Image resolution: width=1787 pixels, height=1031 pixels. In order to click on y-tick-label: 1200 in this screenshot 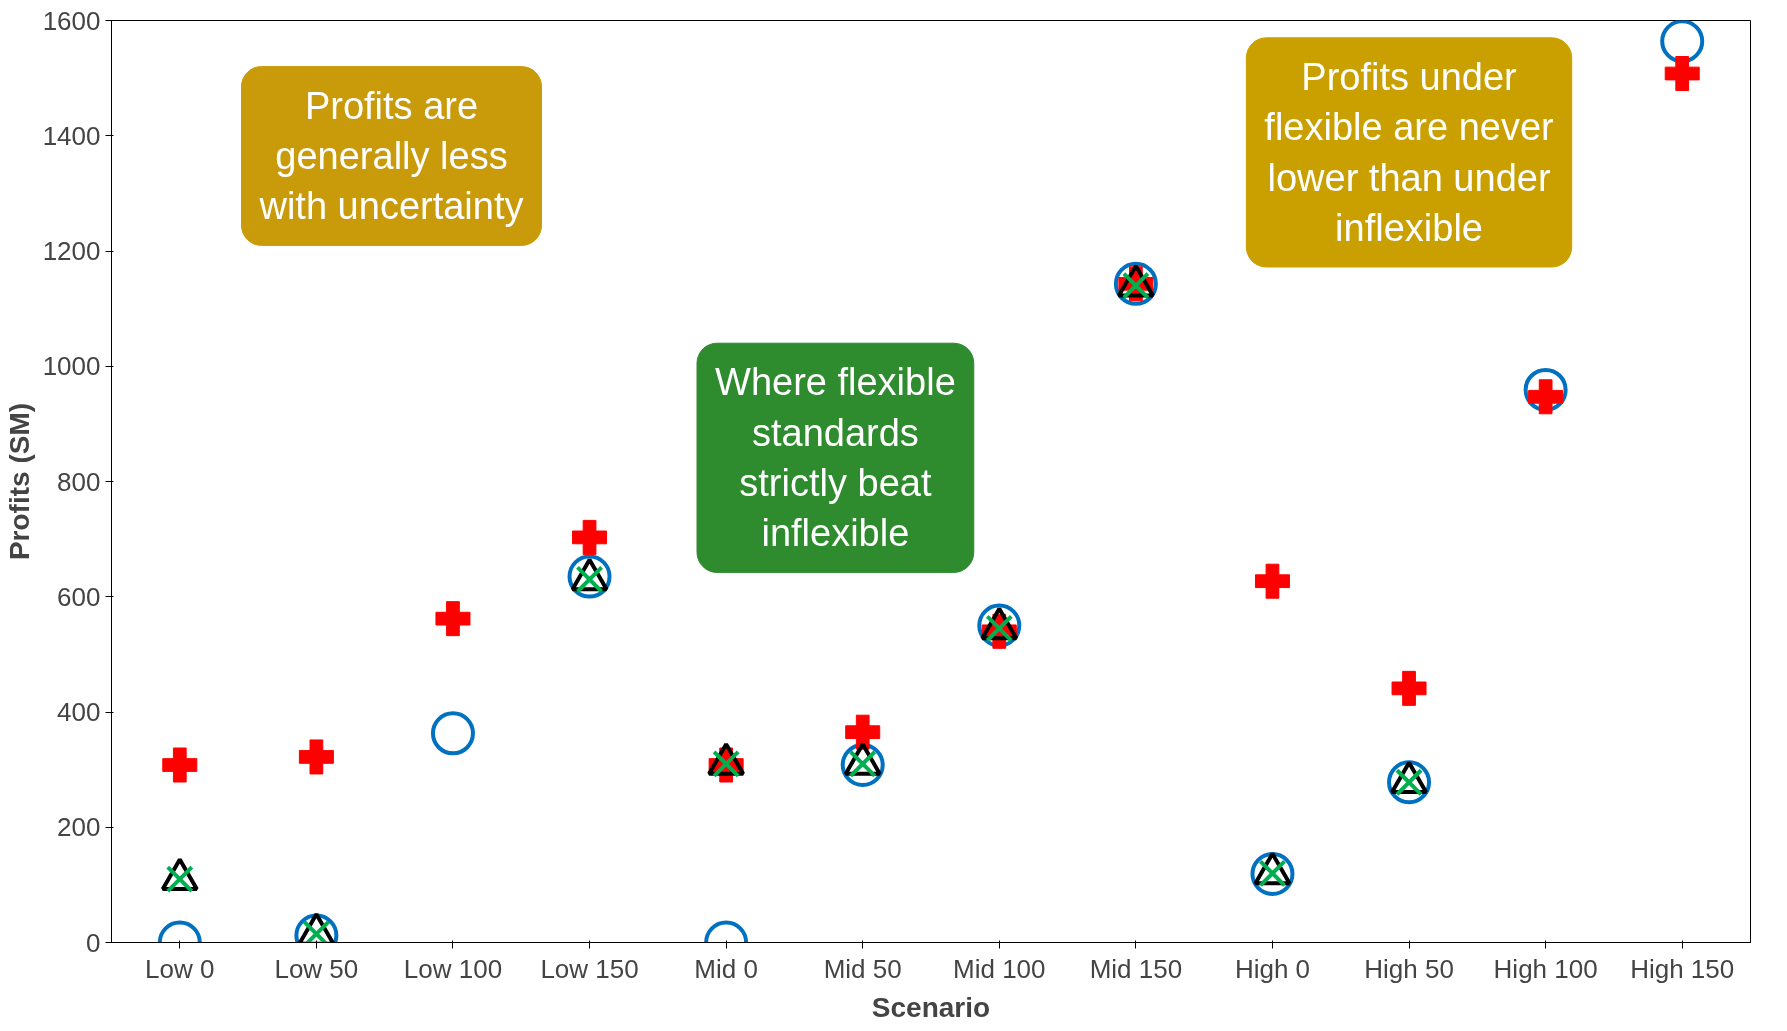, I will do `click(71, 251)`.